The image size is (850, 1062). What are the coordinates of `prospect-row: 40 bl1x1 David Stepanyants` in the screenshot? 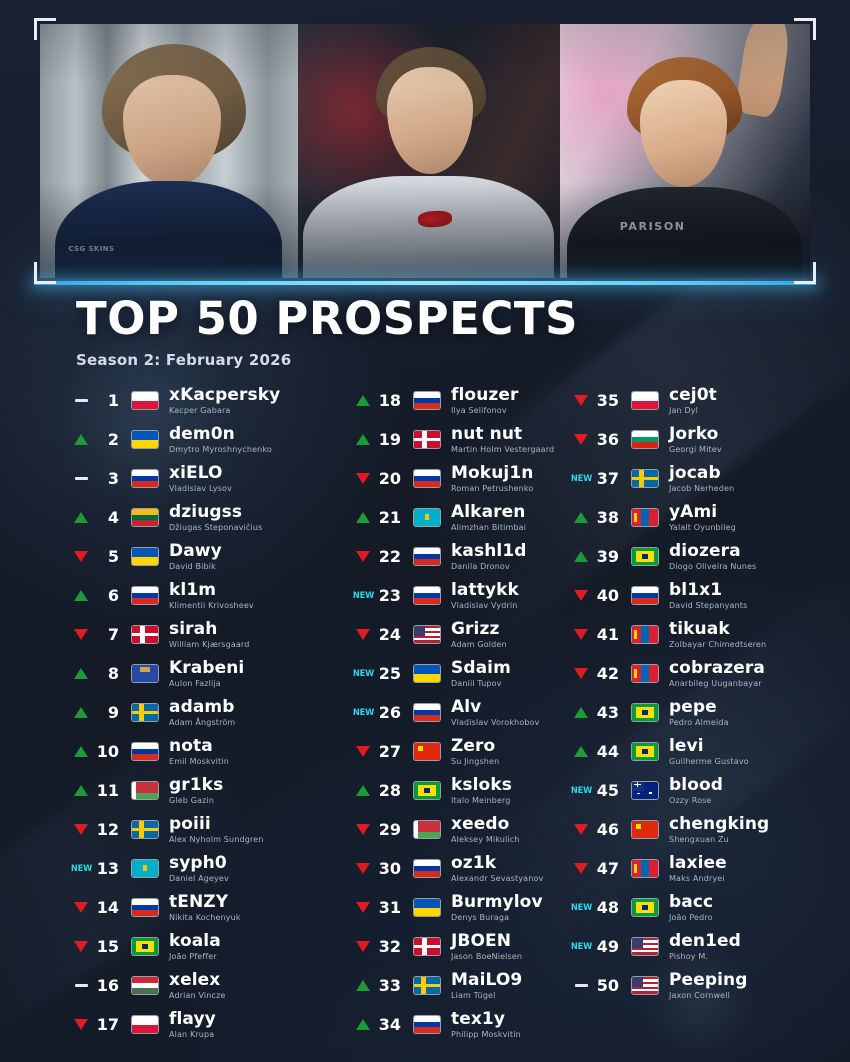 It's located at (710, 595).